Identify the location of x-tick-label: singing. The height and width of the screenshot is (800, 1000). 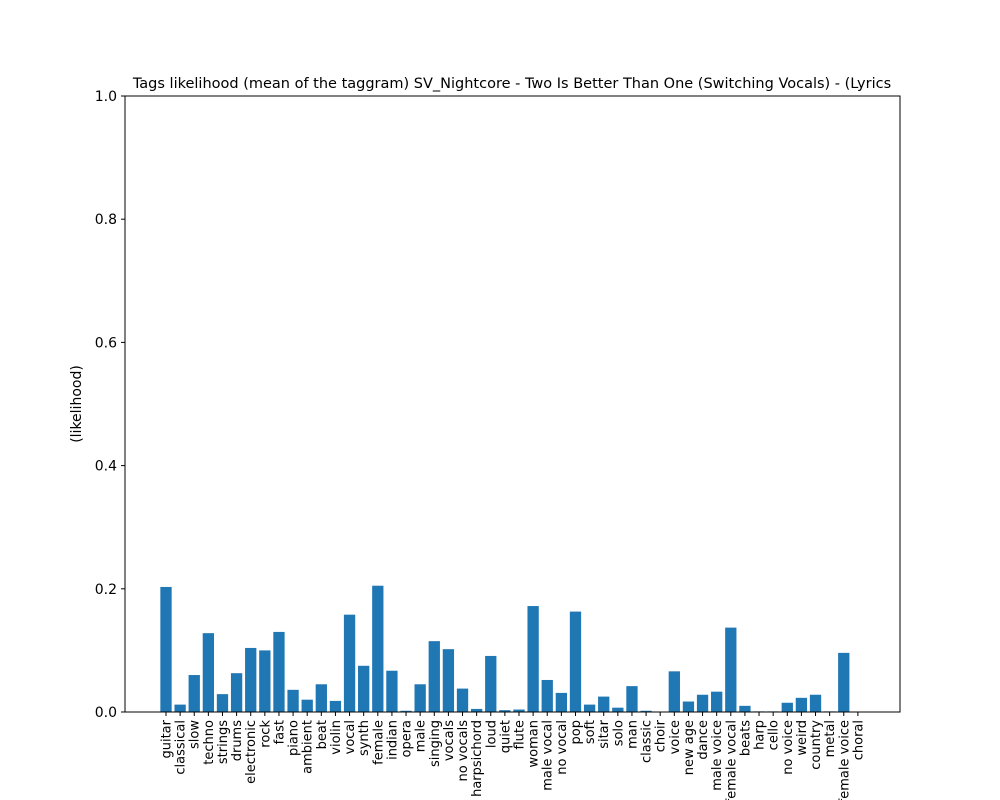
(435, 743).